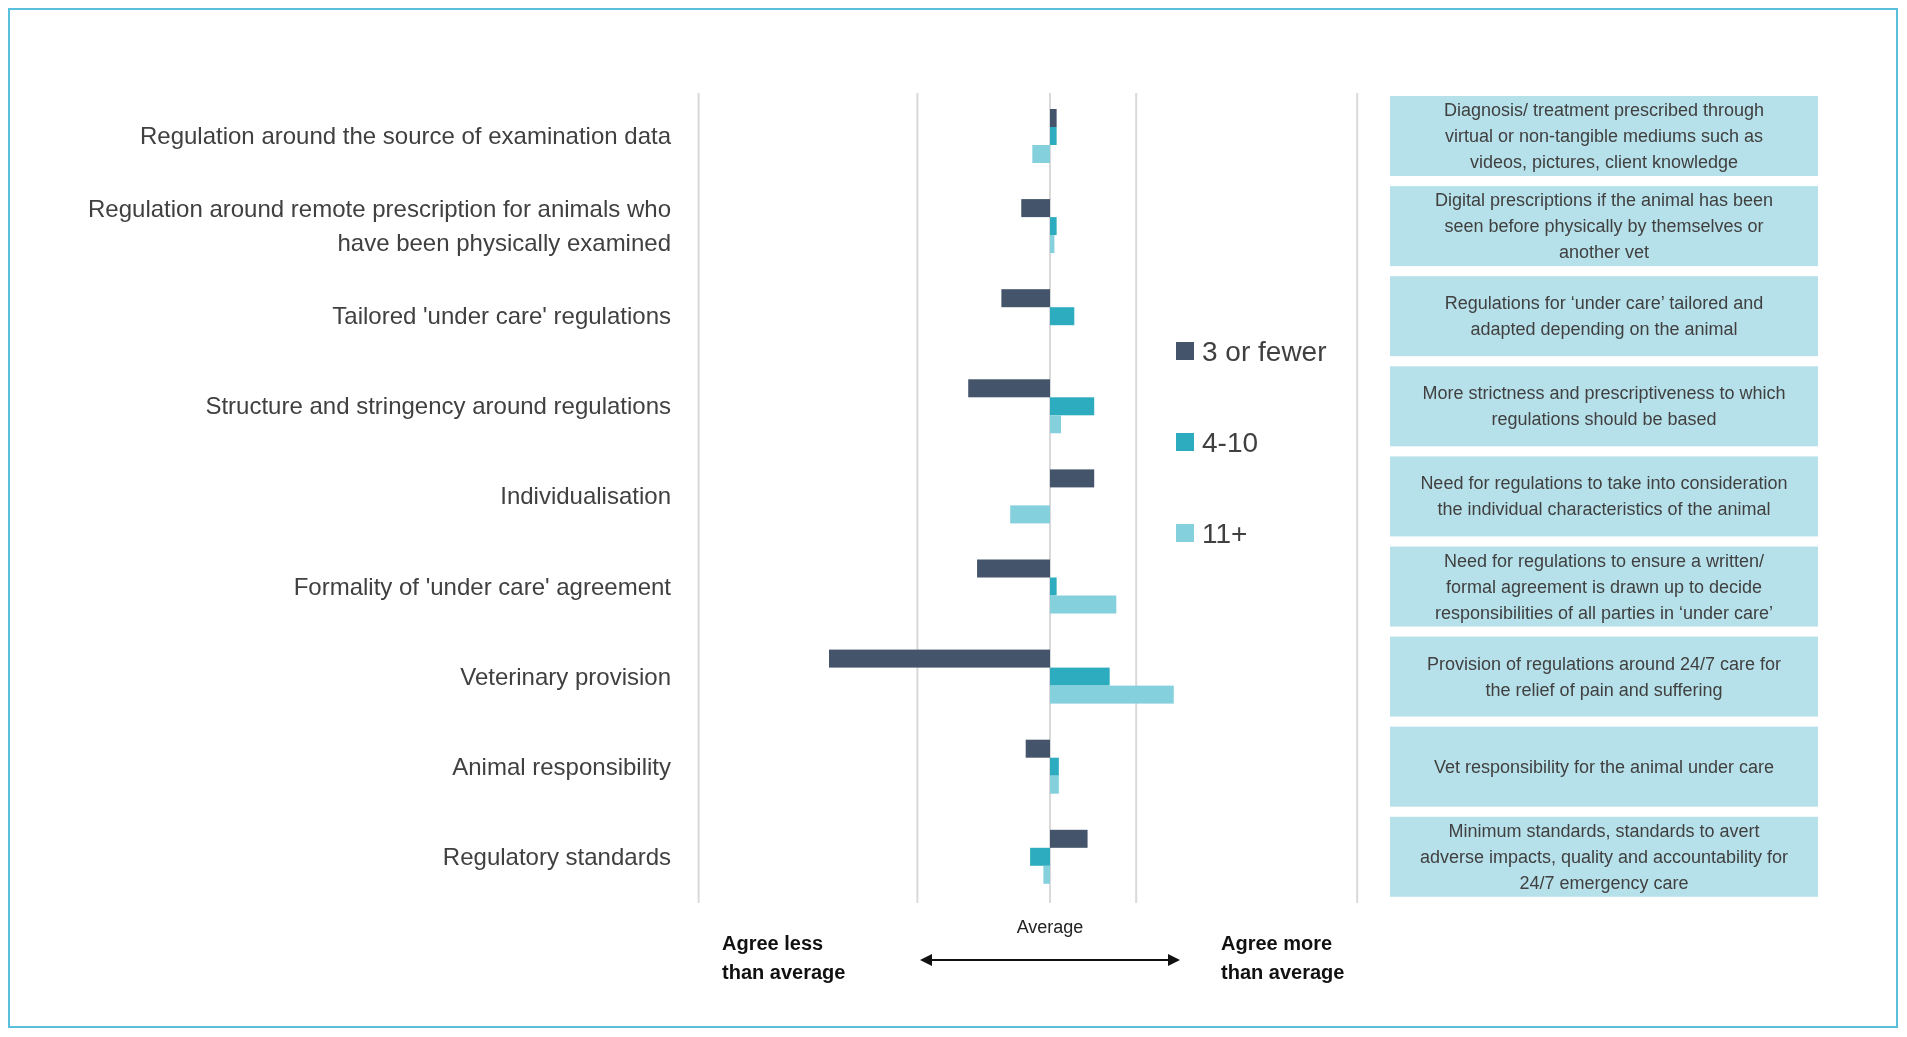 This screenshot has width=1907, height=1037. What do you see at coordinates (1604, 406) in the screenshot?
I see `text: More strictness and prescriptiveness to which regulations should be based` at bounding box center [1604, 406].